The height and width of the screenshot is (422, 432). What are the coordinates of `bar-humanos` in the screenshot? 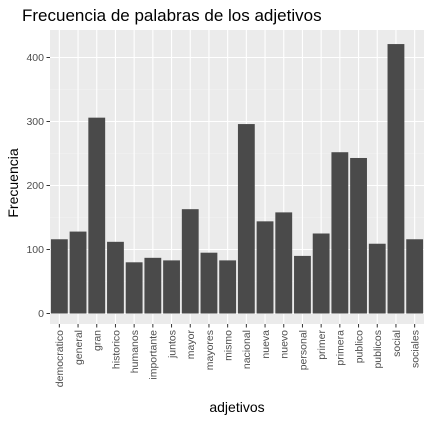 It's located at (134, 288).